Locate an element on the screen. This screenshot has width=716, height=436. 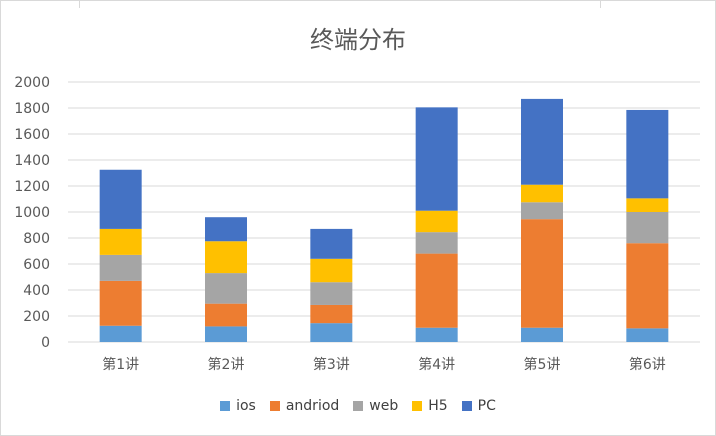
y-tick-label: 1000 is located at coordinates (32, 213).